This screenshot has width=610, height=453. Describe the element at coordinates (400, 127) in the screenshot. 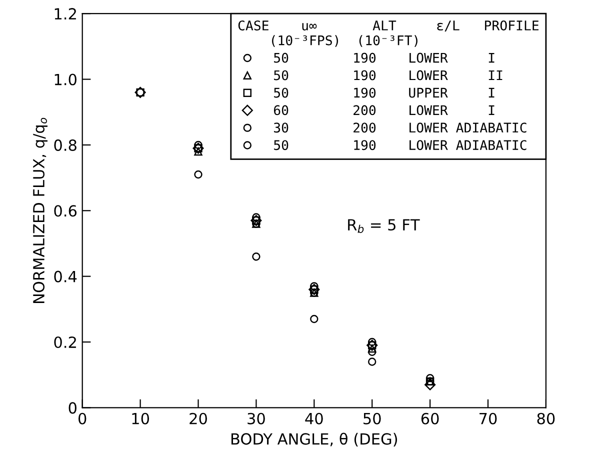

I see `legend-label: 30 200 LOWER ADIABATIC` at that location.